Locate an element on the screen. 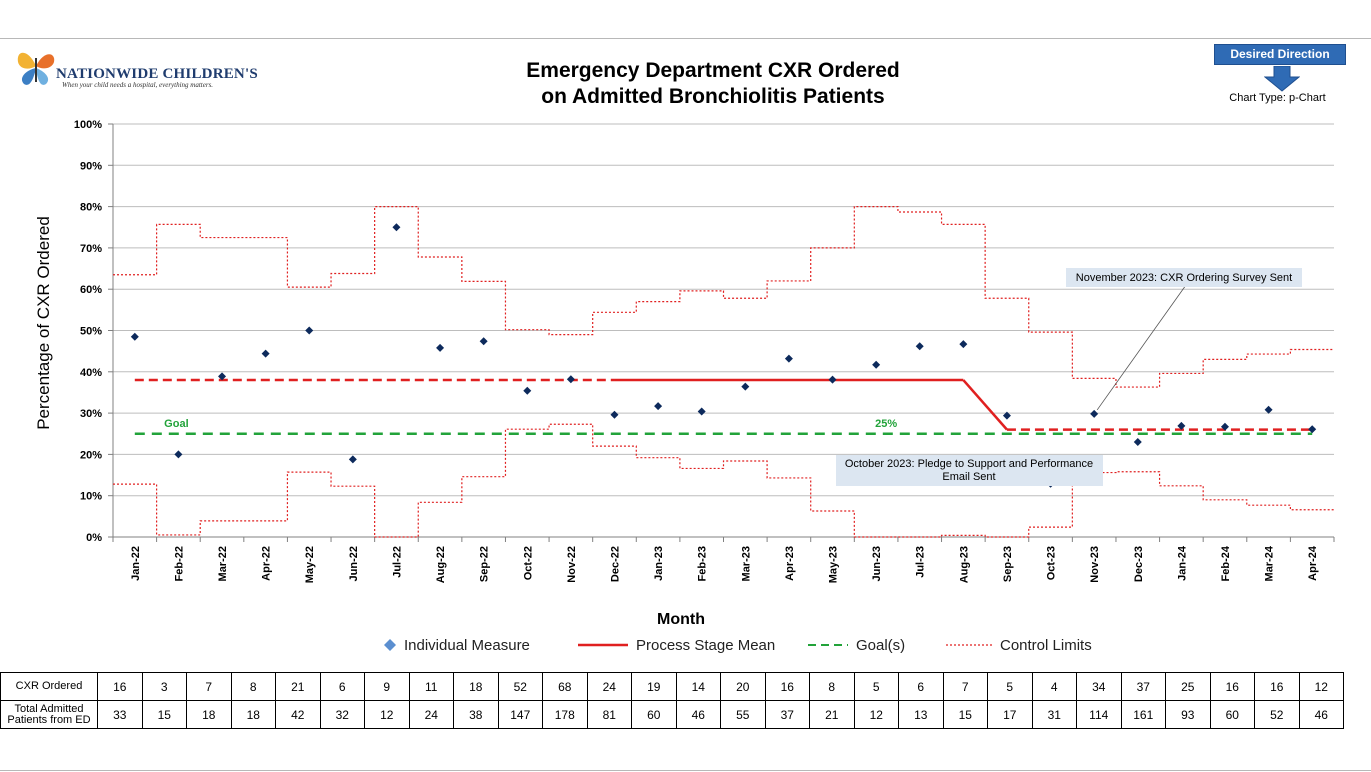 This screenshot has height=772, width=1371. table-cell-cxr-ordered: 37 is located at coordinates (1143, 686).